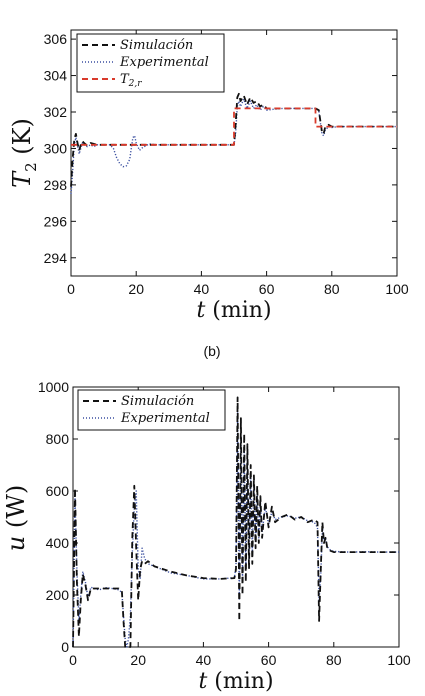 The height and width of the screenshot is (696, 425). I want to click on power-y-tick-label: 200, so click(58, 595).